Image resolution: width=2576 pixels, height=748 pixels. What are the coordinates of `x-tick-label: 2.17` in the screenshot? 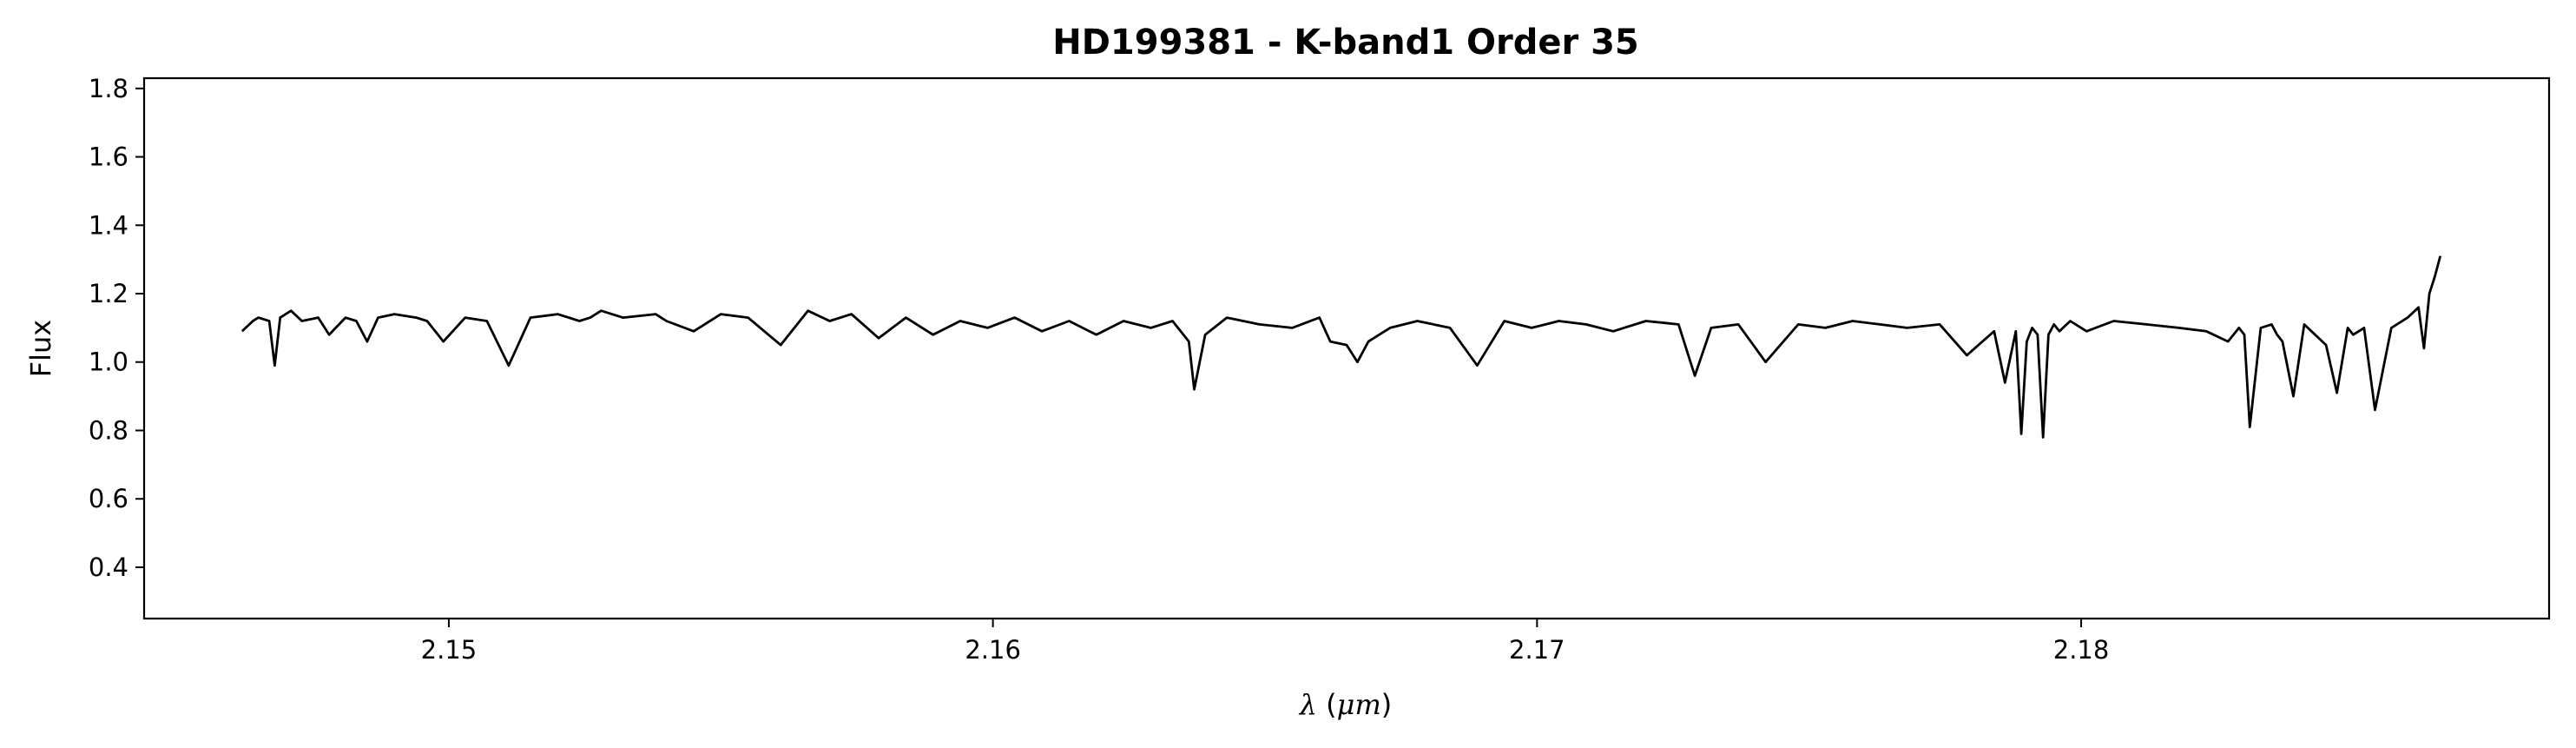 It's located at (1537, 650).